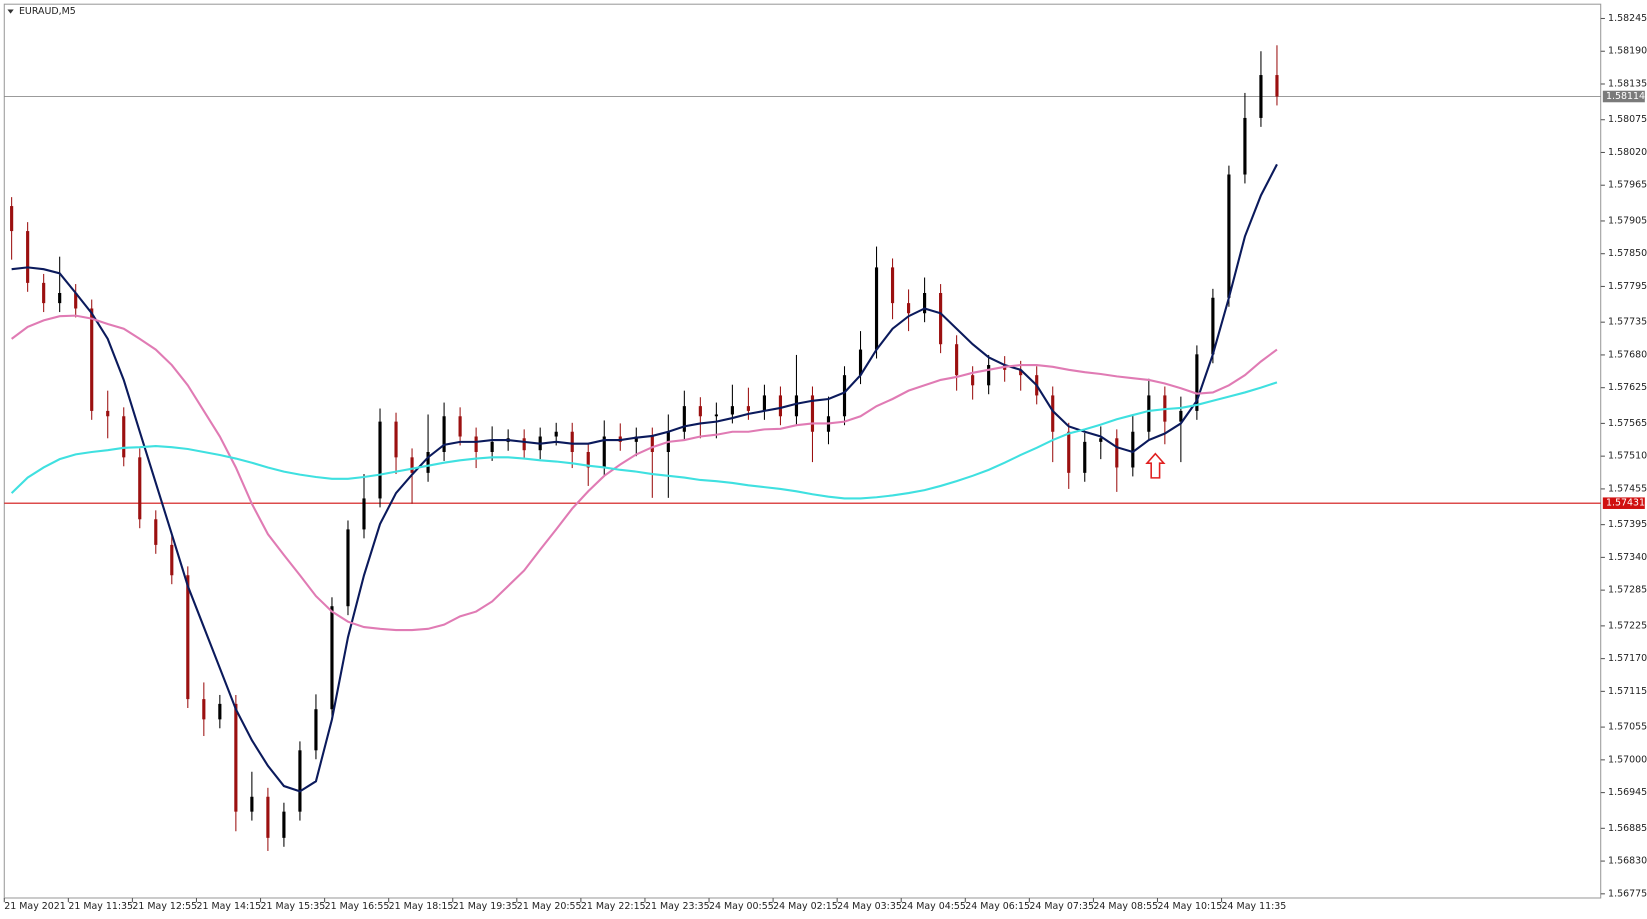  What do you see at coordinates (164, 906) in the screenshot?
I see `x-tick-label: 21 May 12:55` at bounding box center [164, 906].